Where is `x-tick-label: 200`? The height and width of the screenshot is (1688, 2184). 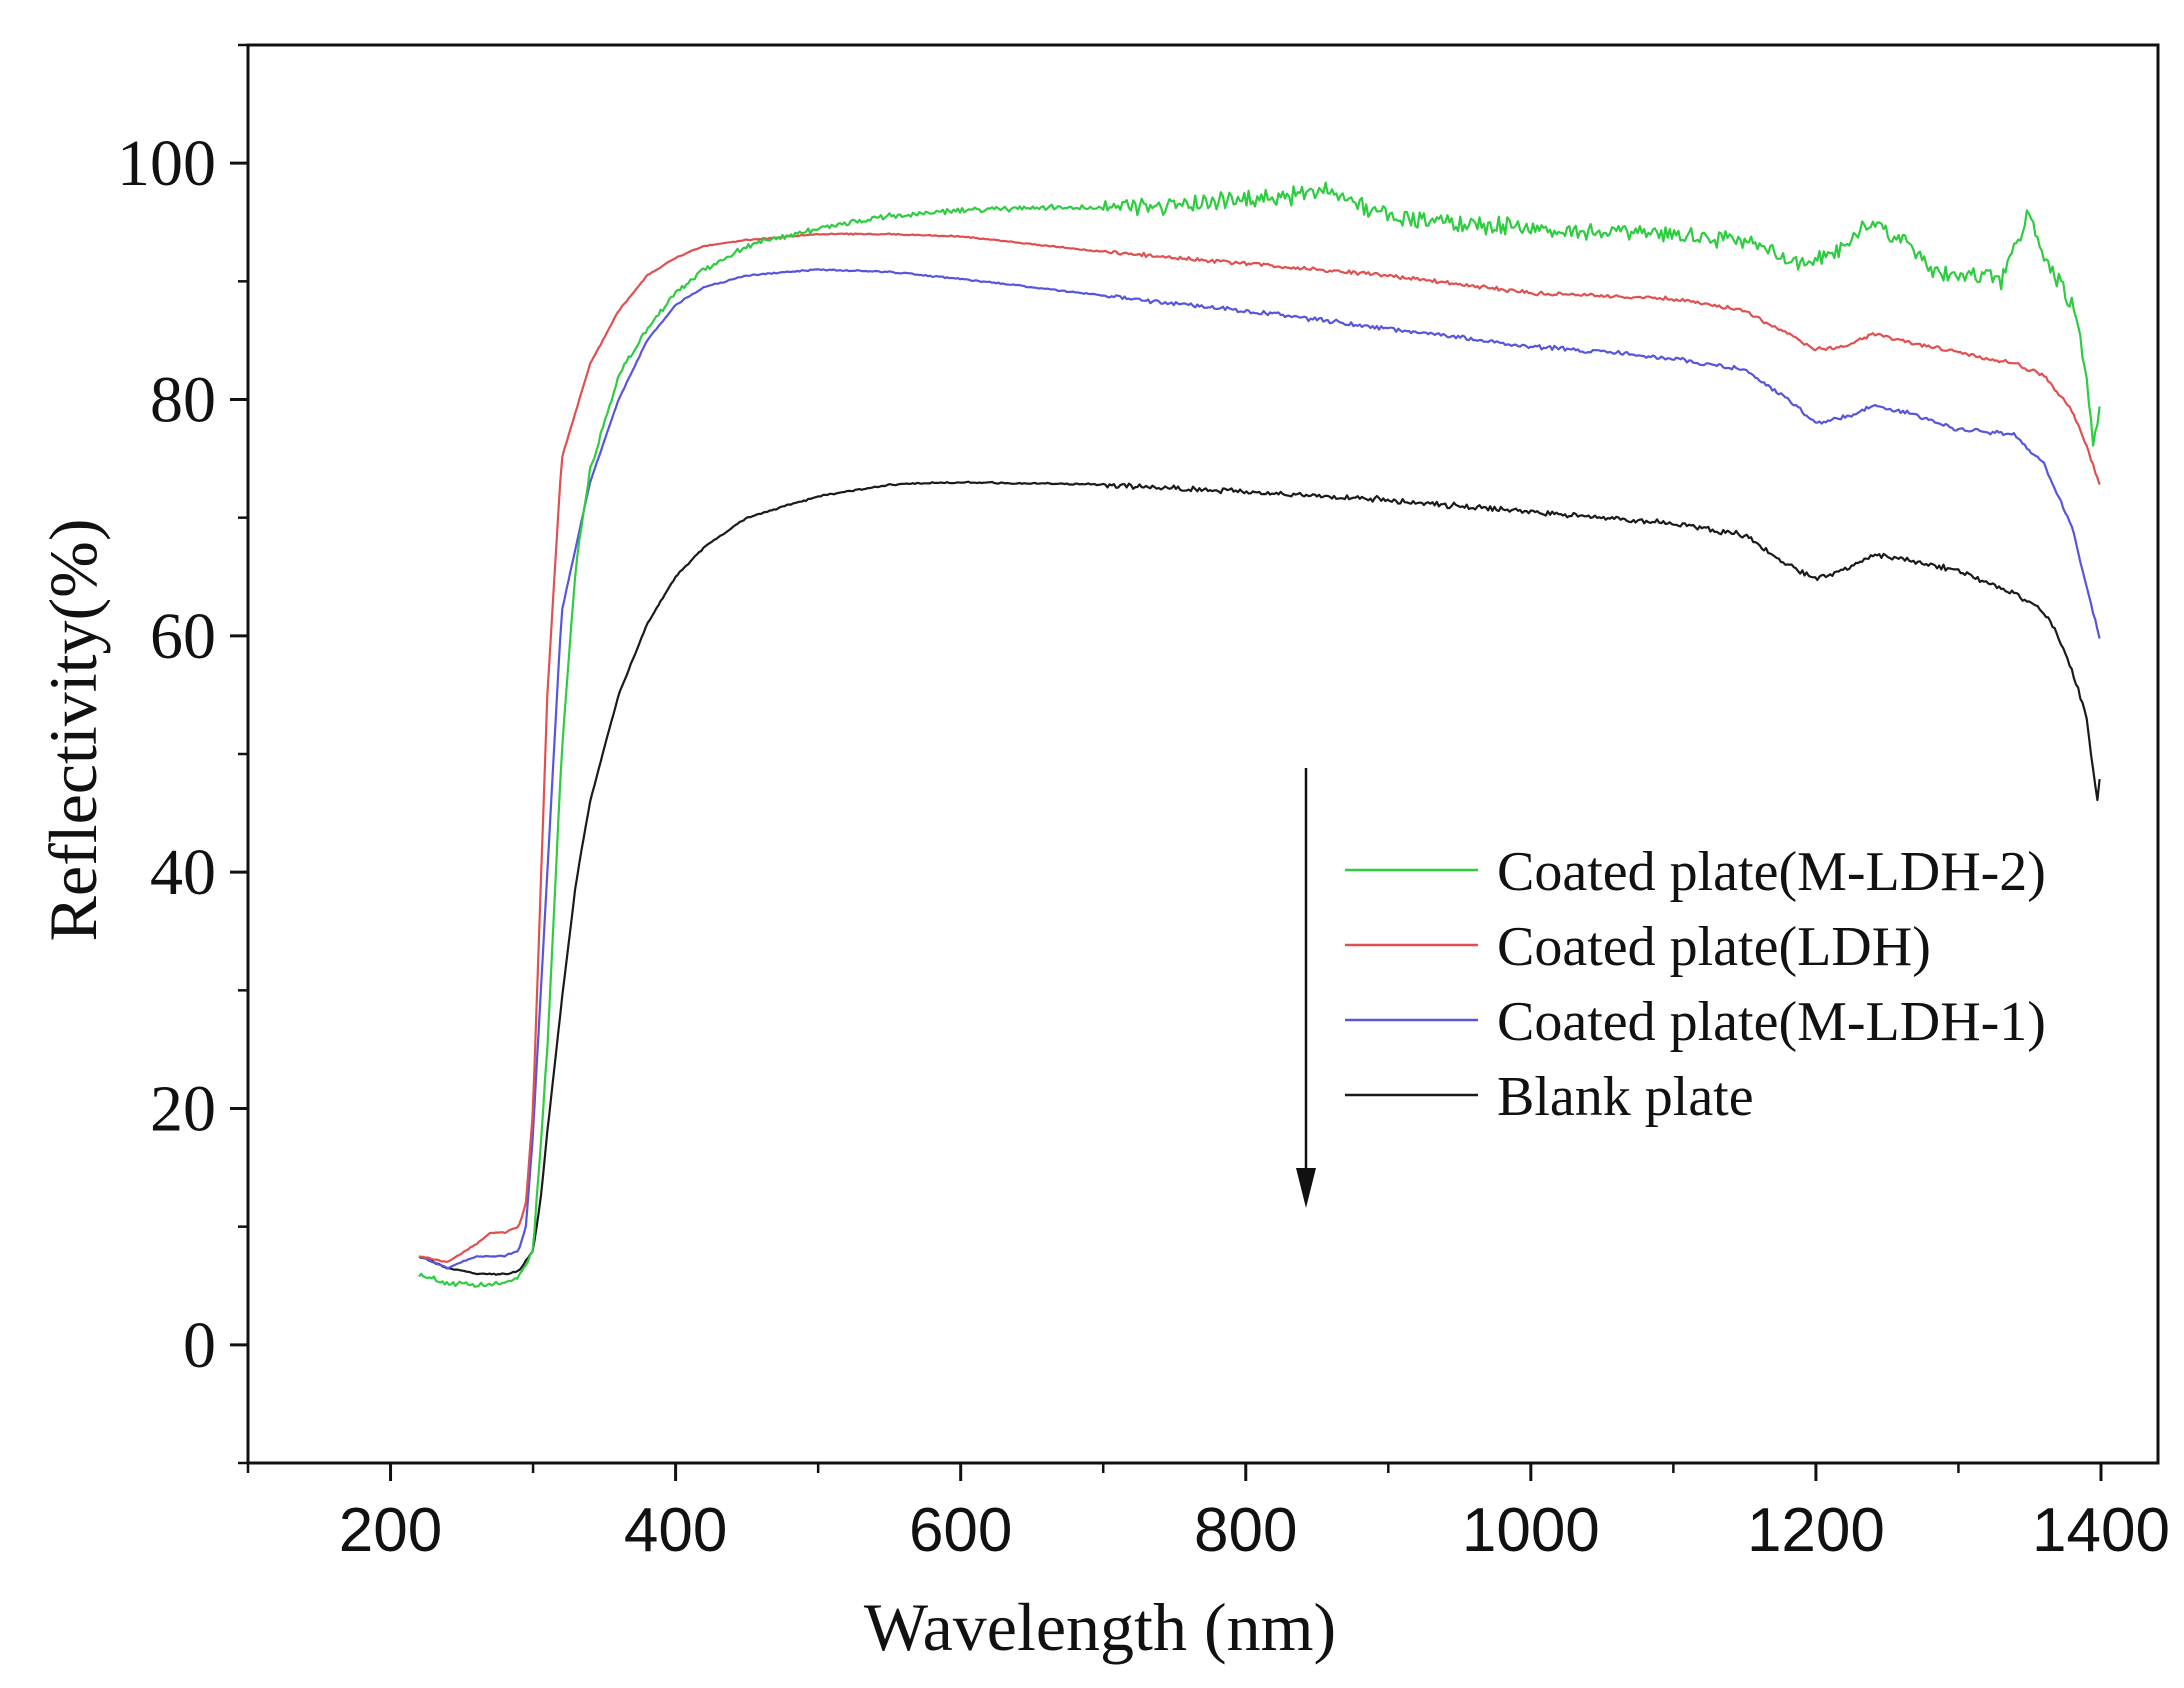 x-tick-label: 200 is located at coordinates (390, 1530).